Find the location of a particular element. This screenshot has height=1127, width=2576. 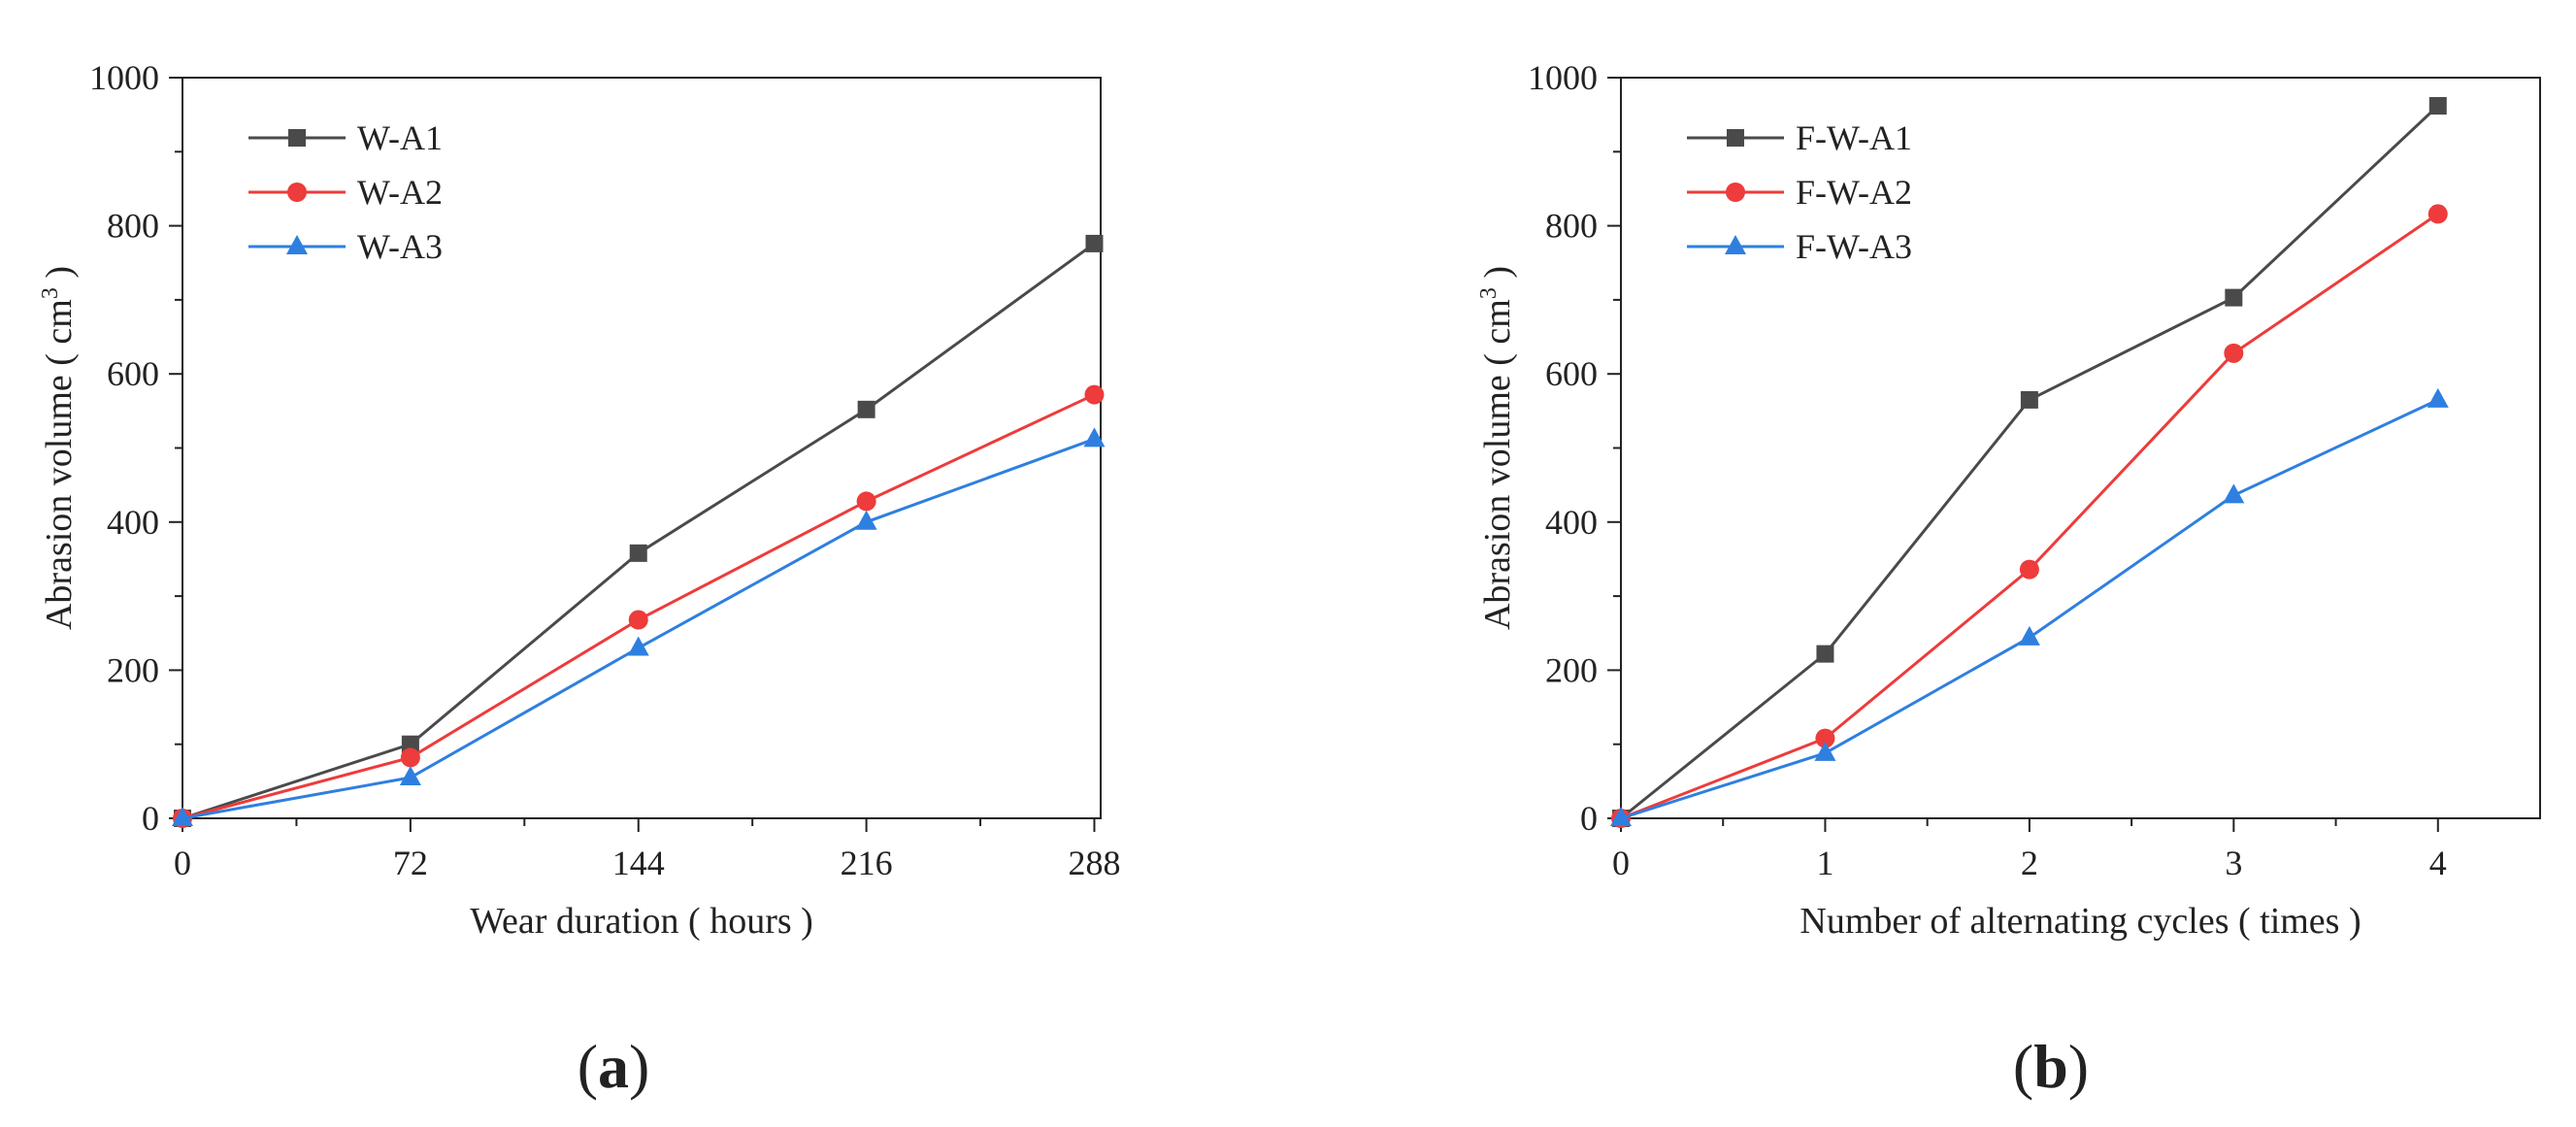

panel-label: (b) is located at coordinates (2051, 1066).